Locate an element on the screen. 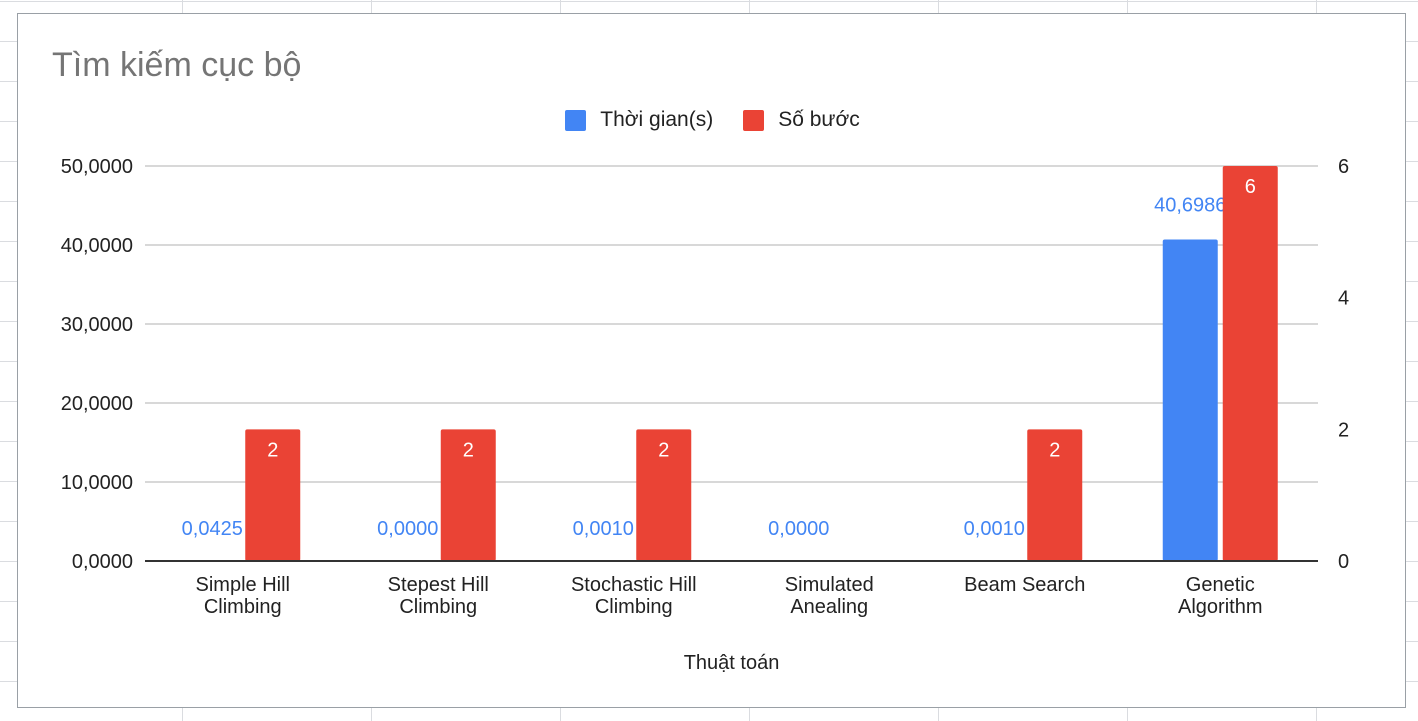  data-label-time: 40,6986 is located at coordinates (1190, 205).